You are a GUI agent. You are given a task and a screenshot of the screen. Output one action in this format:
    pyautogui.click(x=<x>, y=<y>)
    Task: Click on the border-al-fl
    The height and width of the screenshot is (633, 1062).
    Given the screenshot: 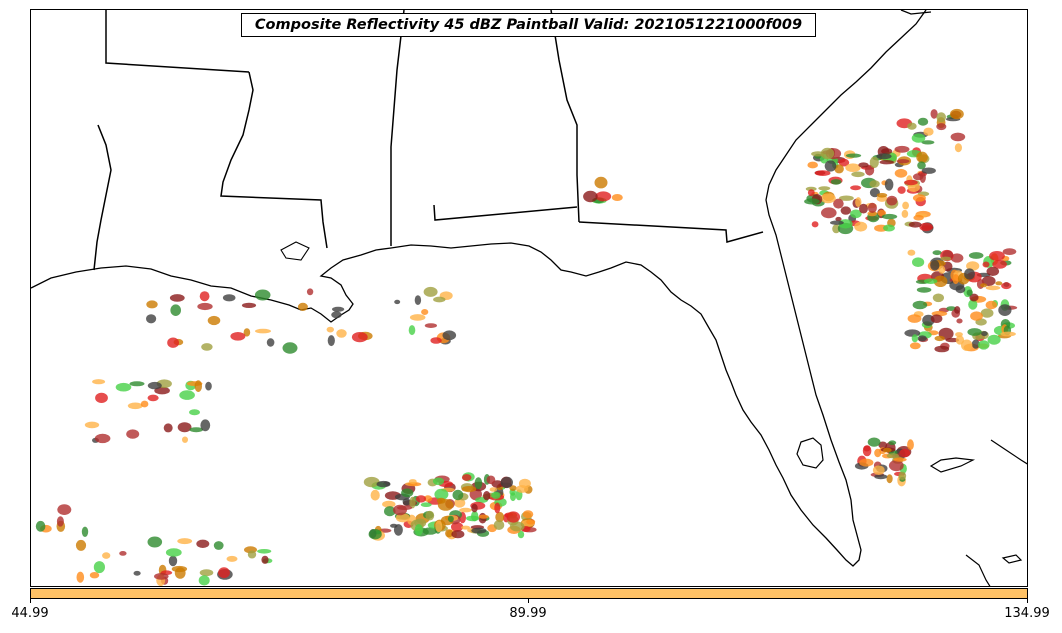 What is the action you would take?
    pyautogui.click(x=505, y=212)
    